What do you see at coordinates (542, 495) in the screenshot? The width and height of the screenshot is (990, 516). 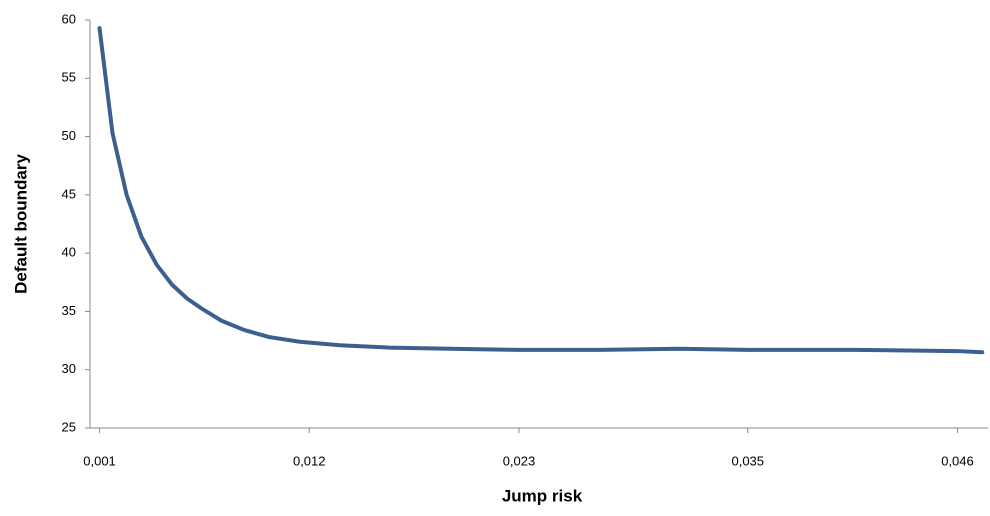 I see `x-axis-title: Jump risk` at bounding box center [542, 495].